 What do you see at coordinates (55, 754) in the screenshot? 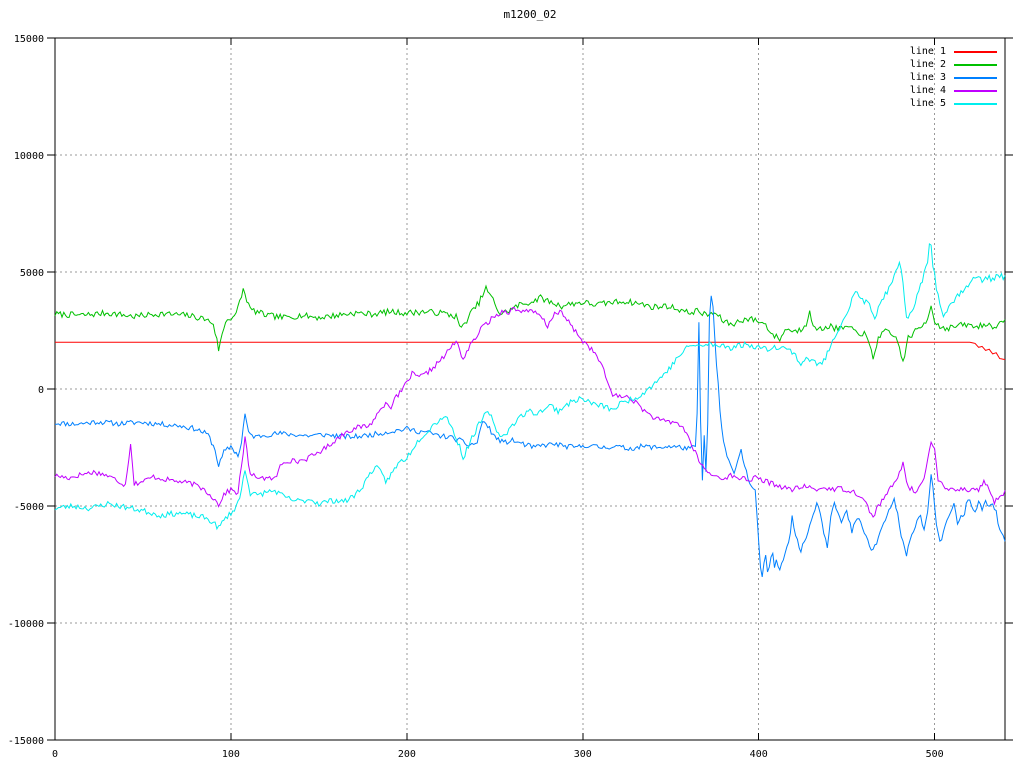
I see `x-tick-label: 0` at bounding box center [55, 754].